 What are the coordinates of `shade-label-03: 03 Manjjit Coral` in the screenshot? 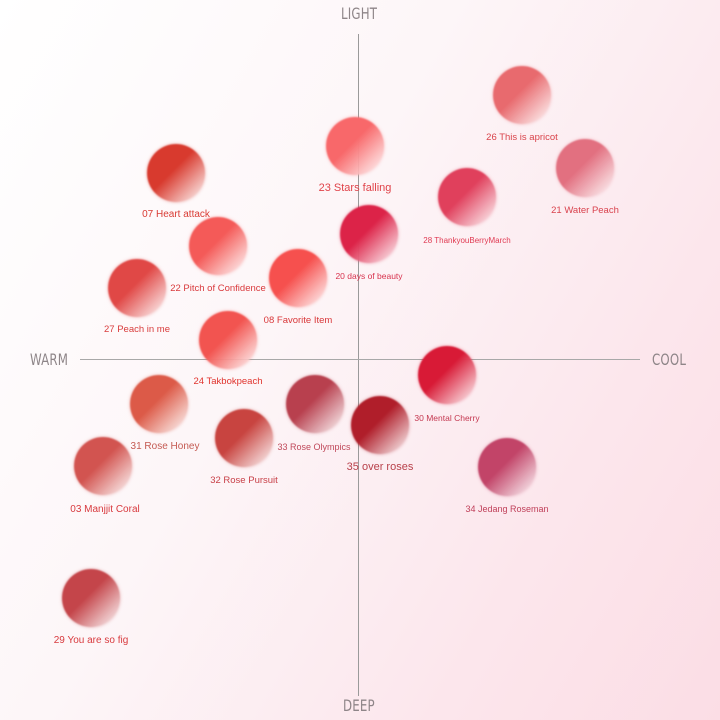 It's located at (105, 509).